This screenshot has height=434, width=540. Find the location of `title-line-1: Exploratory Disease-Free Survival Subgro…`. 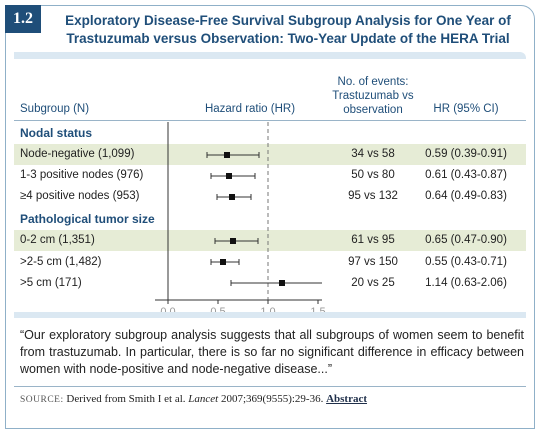

title-line-1: Exploratory Disease-Free Survival Subgro… is located at coordinates (288, 20).